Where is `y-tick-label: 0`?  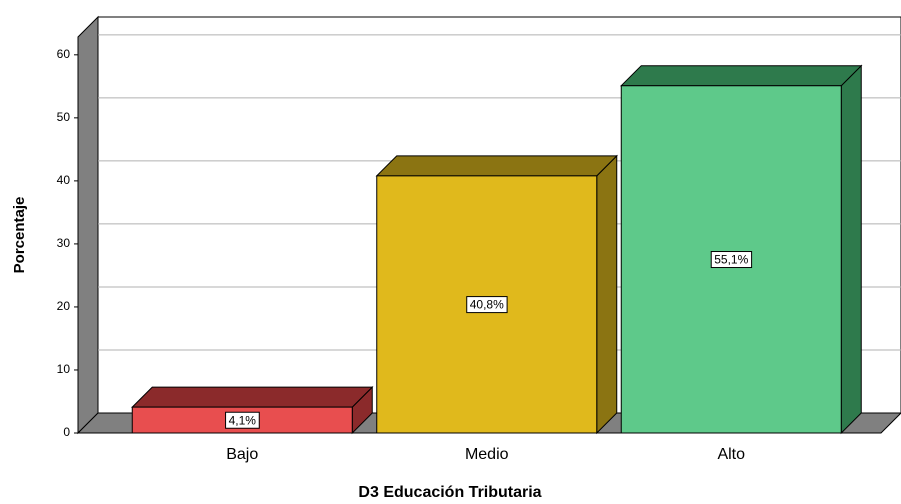
y-tick-label: 0 is located at coordinates (66, 432).